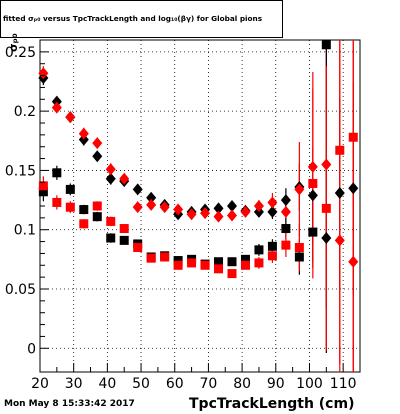  What do you see at coordinates (107, 384) in the screenshot?
I see `x-tick-label: 40` at bounding box center [107, 384].